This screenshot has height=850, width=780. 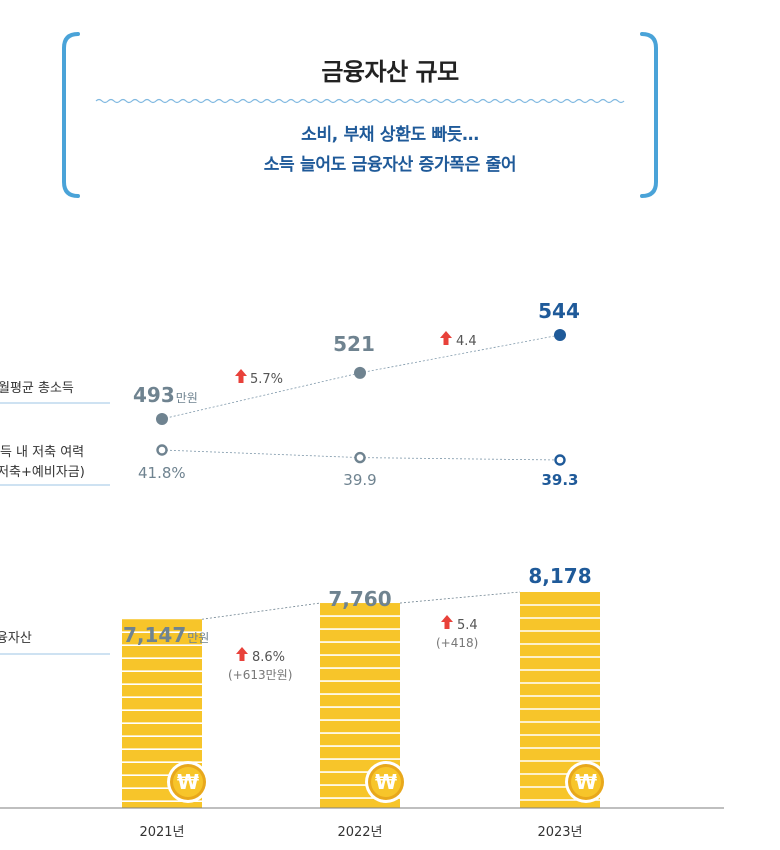 What do you see at coordinates (161, 832) in the screenshot?
I see `x-tick-label: 2021년` at bounding box center [161, 832].